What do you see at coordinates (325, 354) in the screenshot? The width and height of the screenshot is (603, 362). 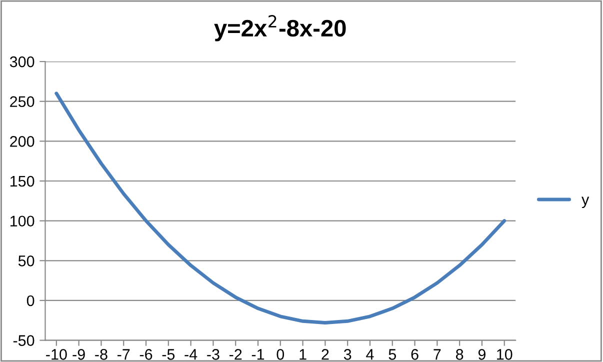 I see `x-tick-label: 2` at bounding box center [325, 354].